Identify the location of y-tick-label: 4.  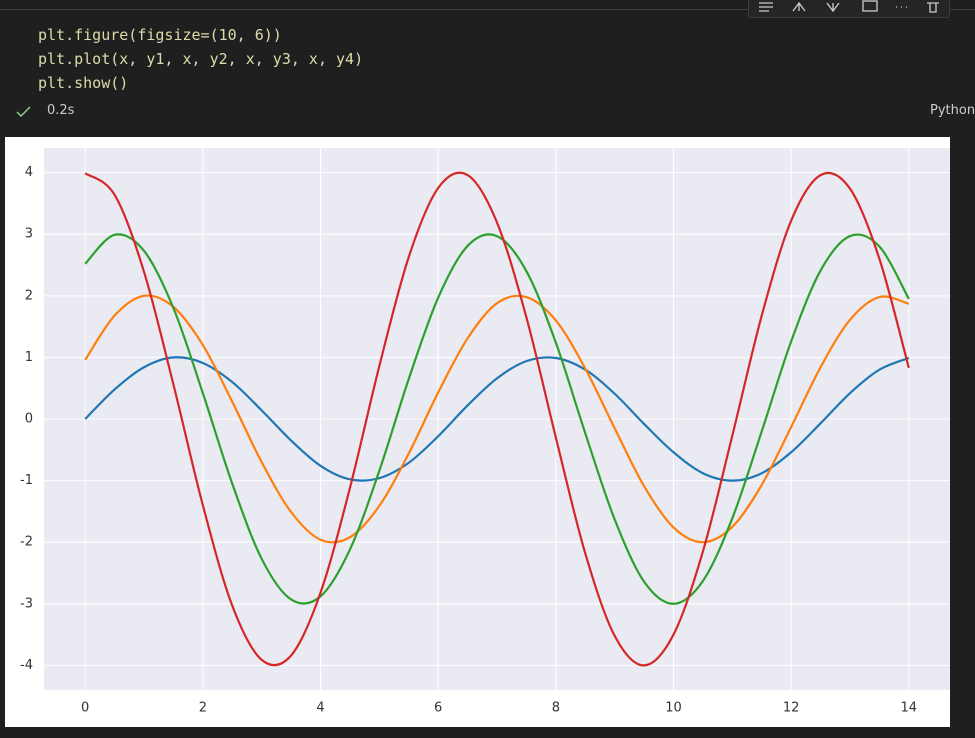
(29, 172).